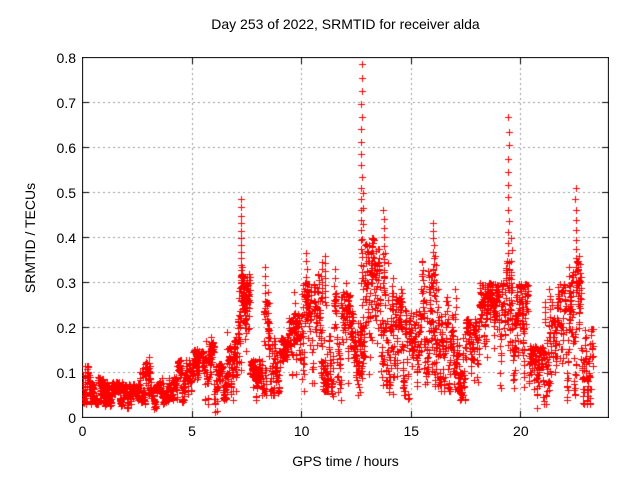 Image resolution: width=640 pixels, height=480 pixels. I want to click on y-tick-label: 0.7, so click(66, 102).